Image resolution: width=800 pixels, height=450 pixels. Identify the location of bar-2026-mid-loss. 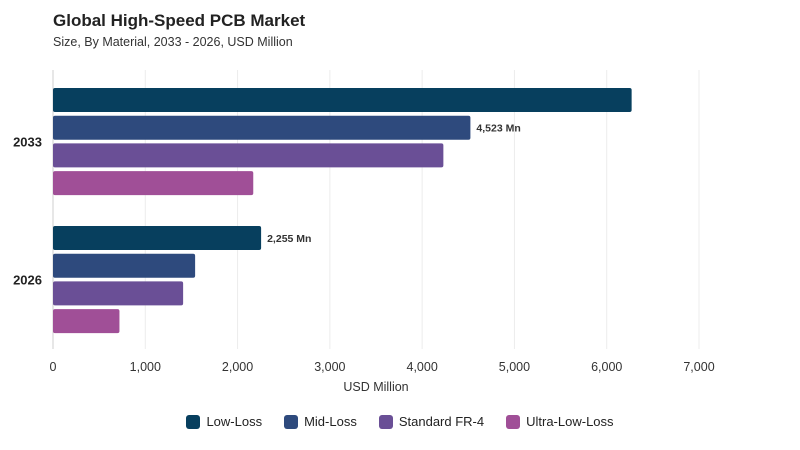
(124, 265).